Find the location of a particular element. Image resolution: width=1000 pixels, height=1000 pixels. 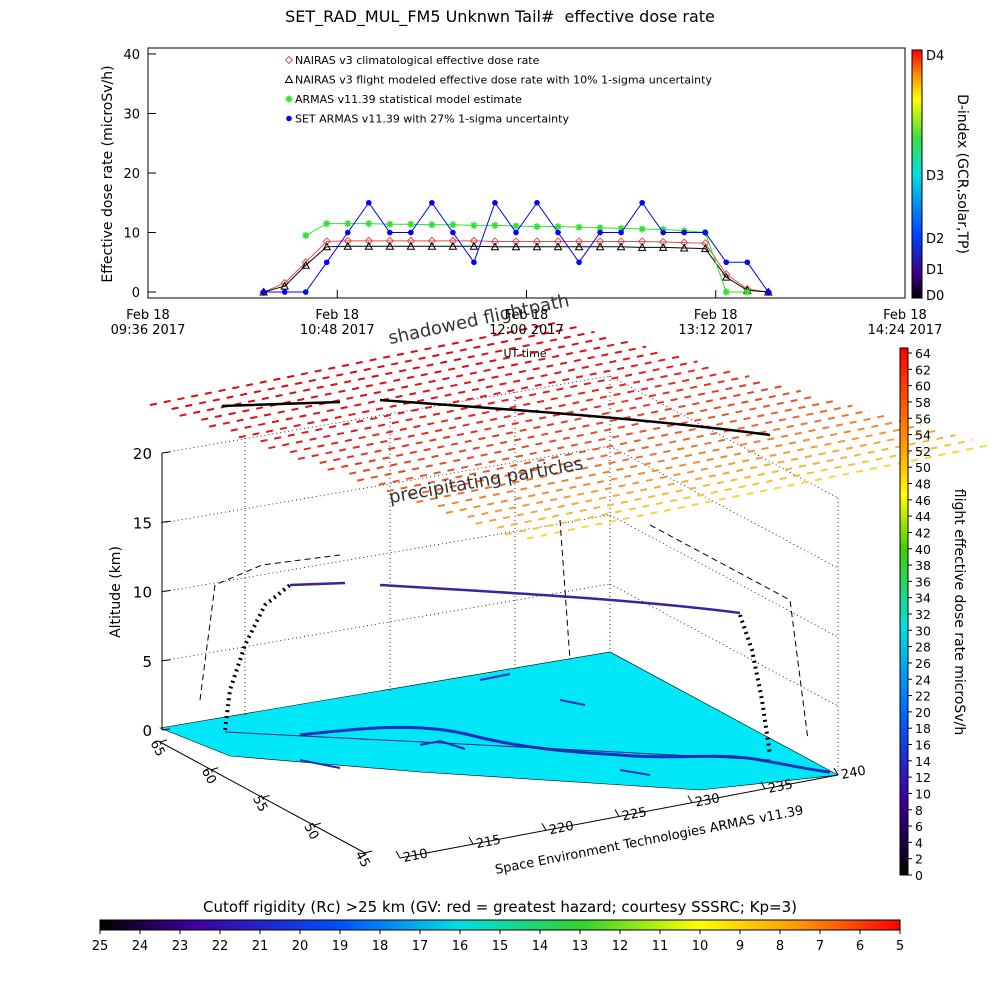

z-tick-label: 5 is located at coordinates (147, 662).